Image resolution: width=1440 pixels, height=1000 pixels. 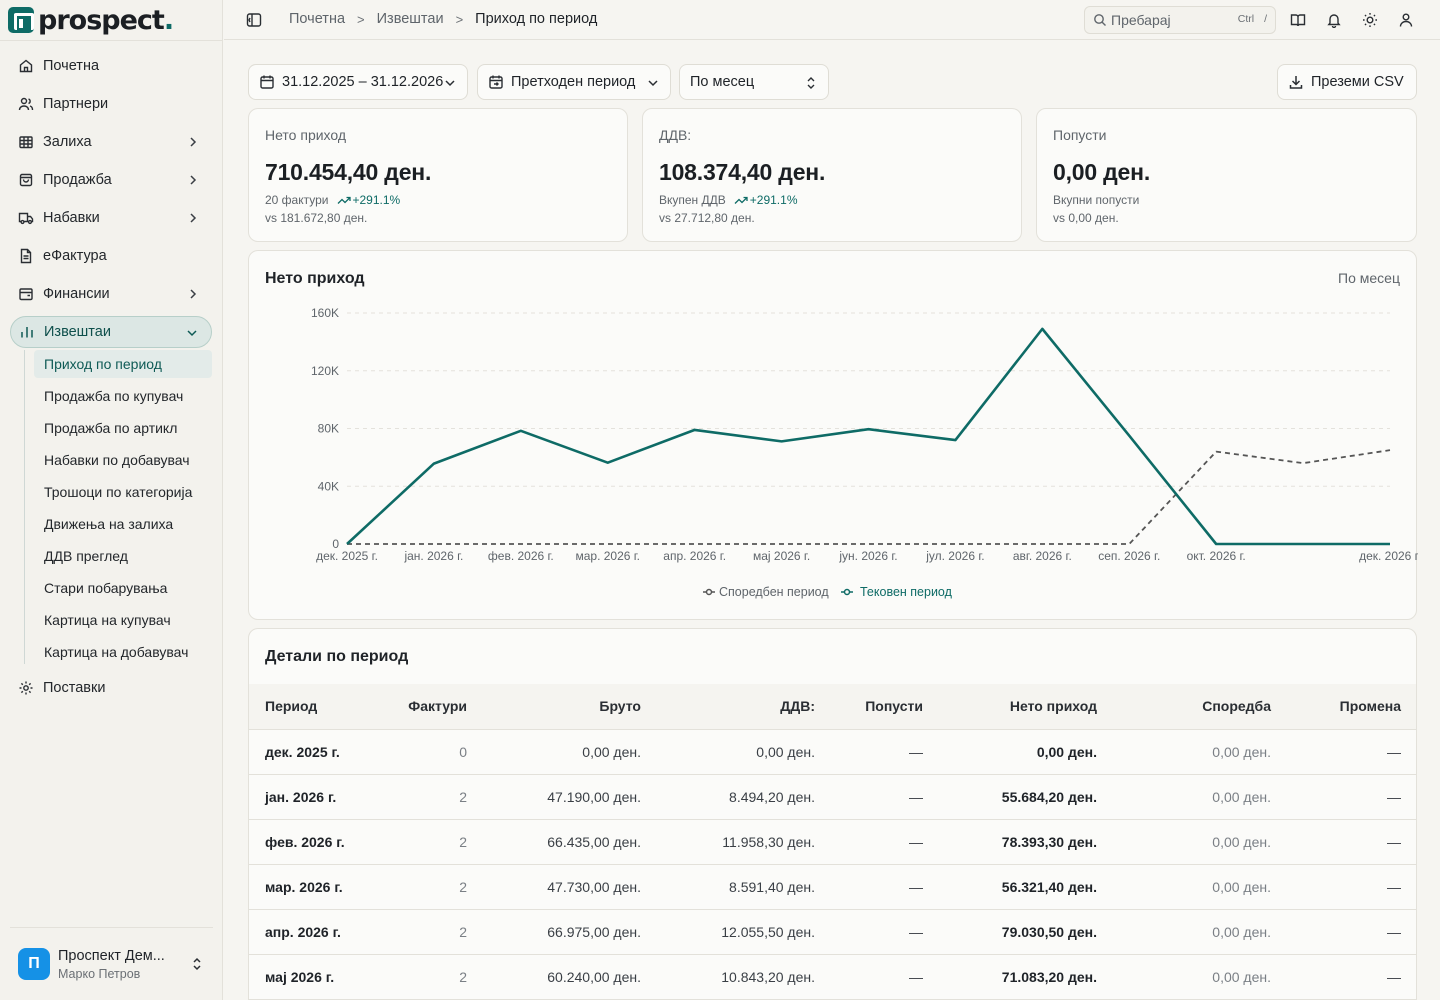 What do you see at coordinates (314, 707) in the screenshot?
I see `col-period: Период` at bounding box center [314, 707].